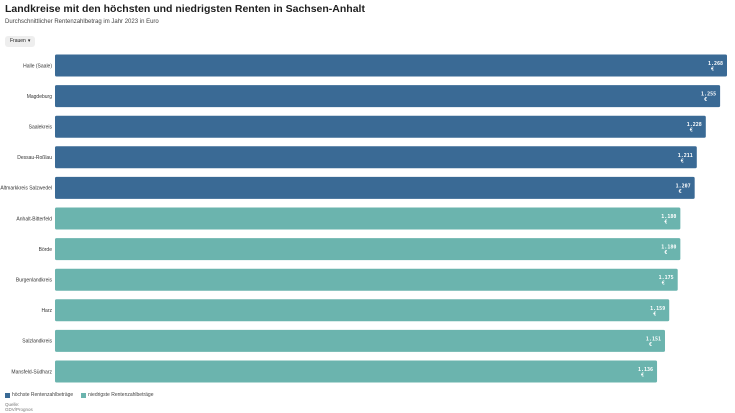 The width and height of the screenshot is (735, 413). Describe the element at coordinates (40, 97) in the screenshot. I see `category-label: Magdeburg` at that location.